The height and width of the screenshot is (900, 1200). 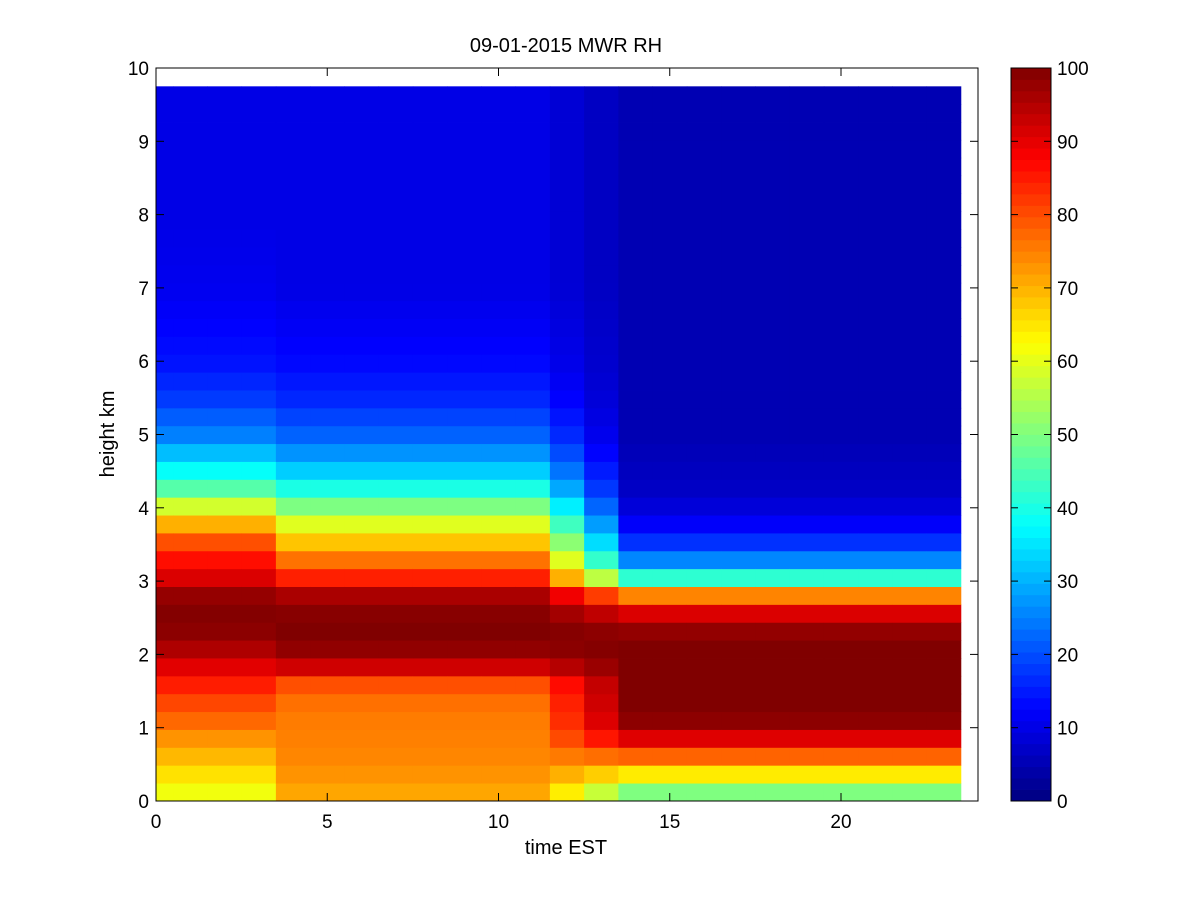 What do you see at coordinates (1073, 69) in the screenshot?
I see `colorbar-tick-label: 100` at bounding box center [1073, 69].